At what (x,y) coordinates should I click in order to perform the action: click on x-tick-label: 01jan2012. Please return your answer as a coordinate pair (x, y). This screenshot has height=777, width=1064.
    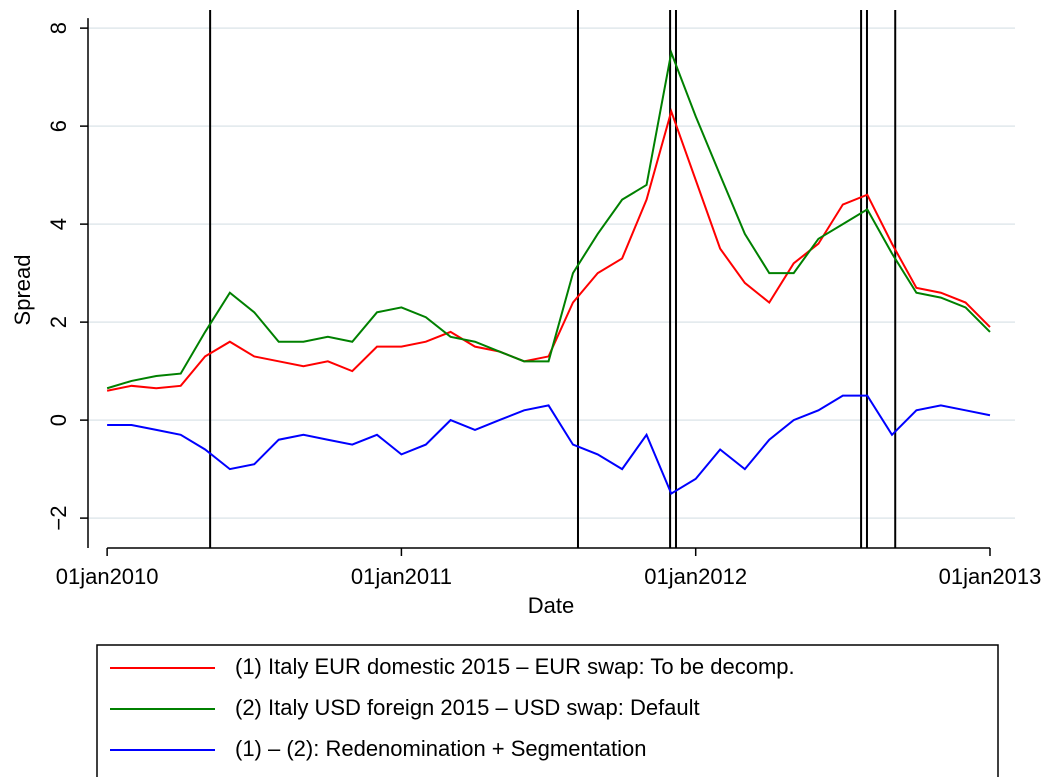
    Looking at the image, I should click on (695, 576).